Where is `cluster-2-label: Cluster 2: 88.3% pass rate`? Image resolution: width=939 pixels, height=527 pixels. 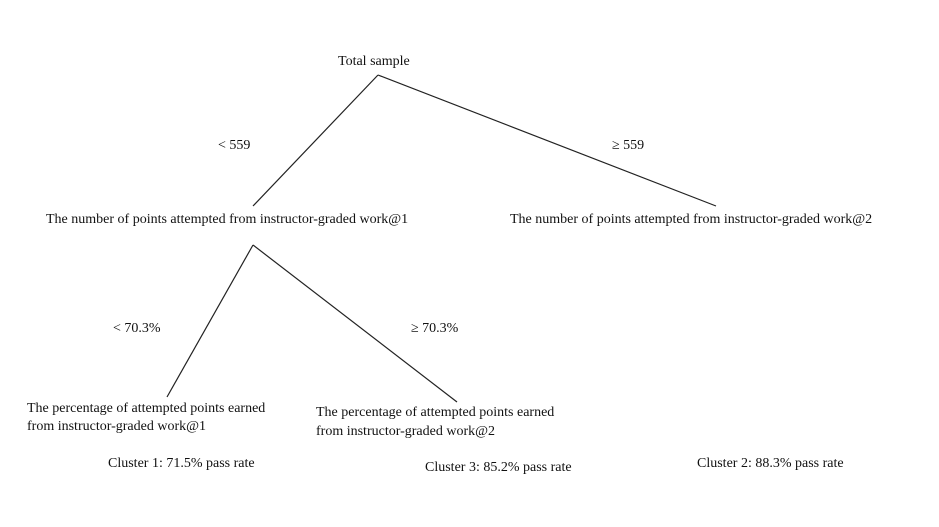 cluster-2-label: Cluster 2: 88.3% pass rate is located at coordinates (770, 463).